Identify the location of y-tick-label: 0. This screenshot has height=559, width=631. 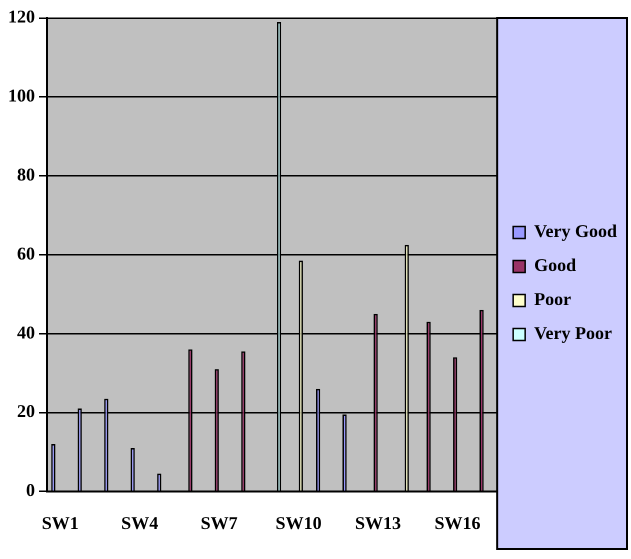
(30, 490).